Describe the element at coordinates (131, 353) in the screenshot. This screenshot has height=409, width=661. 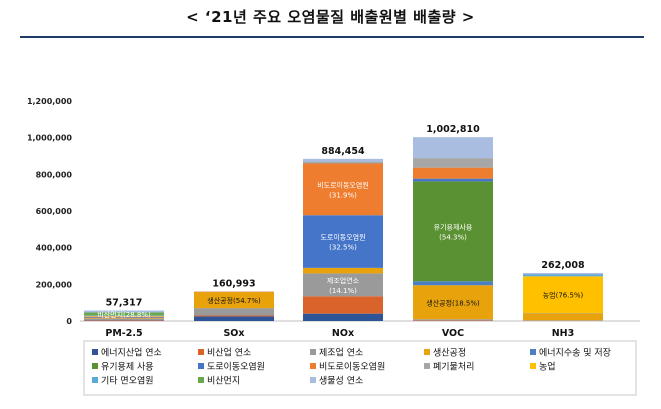
I see `legend-entry: 에너지산업 연소` at that location.